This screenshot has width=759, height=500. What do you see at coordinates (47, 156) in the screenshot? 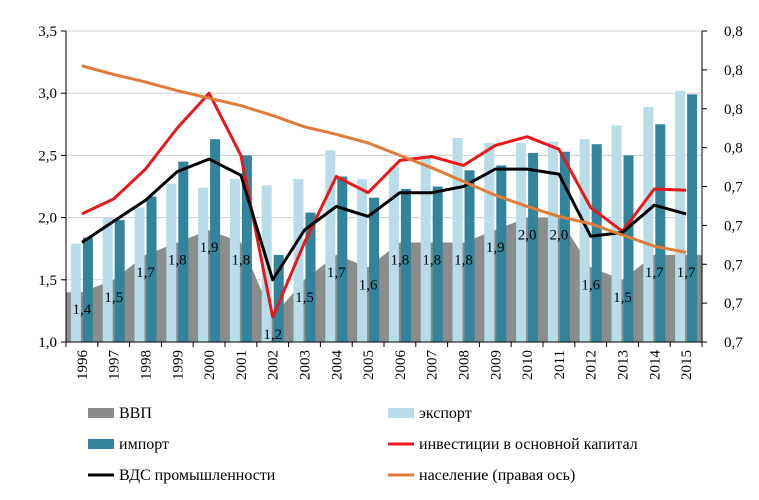
I see `y-tick-label: 2,5` at bounding box center [47, 156].